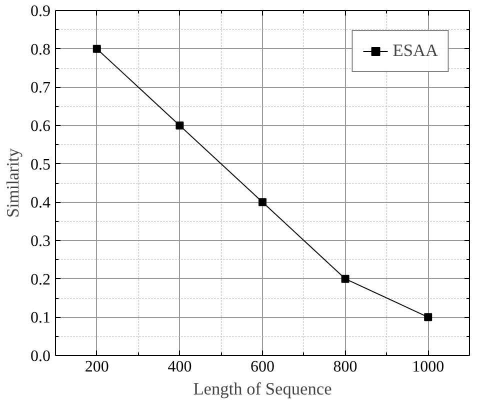 This screenshot has width=489, height=401. Describe the element at coordinates (40, 49) in the screenshot. I see `y-tick-label: 0.8` at that location.